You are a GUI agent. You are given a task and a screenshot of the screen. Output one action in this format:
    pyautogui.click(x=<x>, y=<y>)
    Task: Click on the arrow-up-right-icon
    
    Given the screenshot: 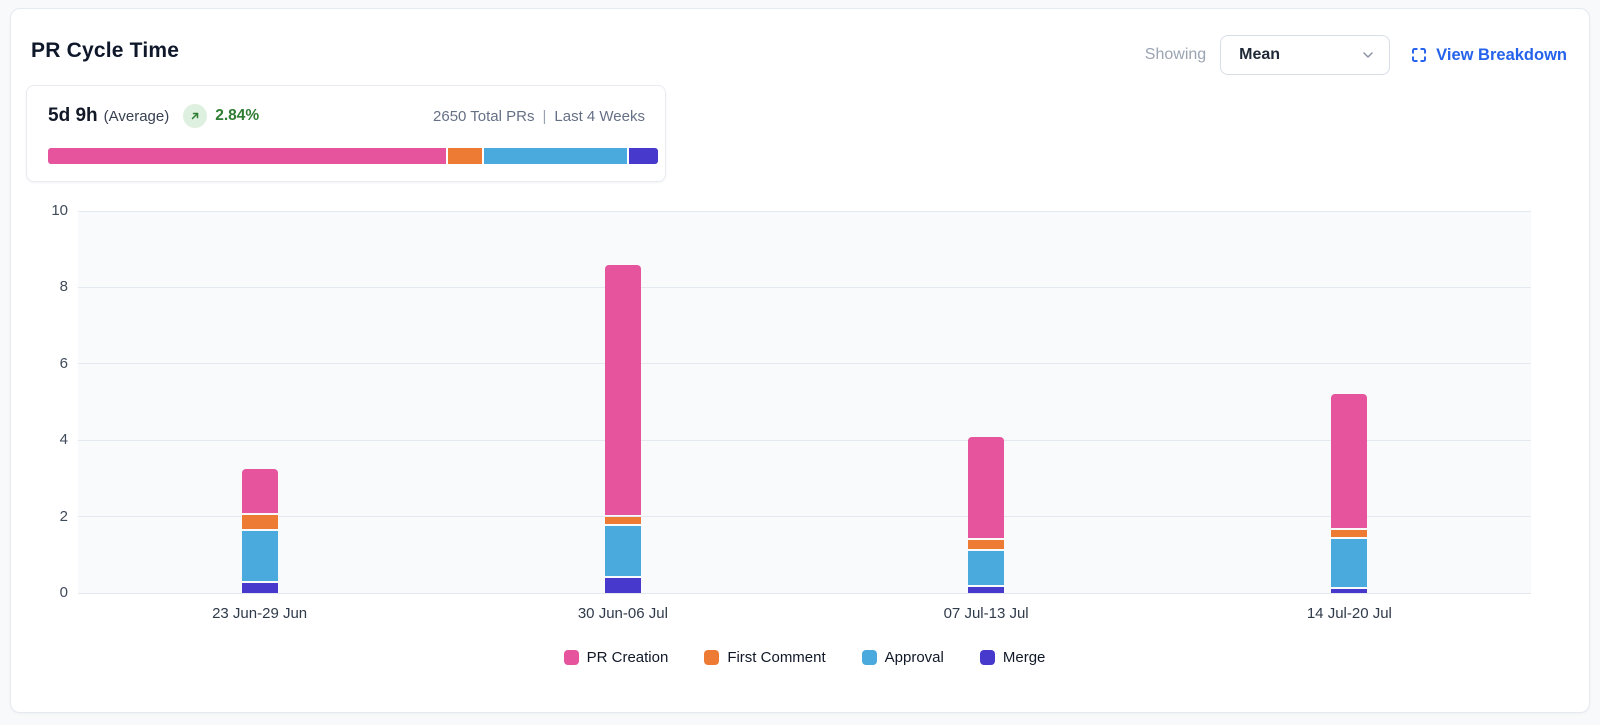 What is the action you would take?
    pyautogui.click(x=195, y=116)
    